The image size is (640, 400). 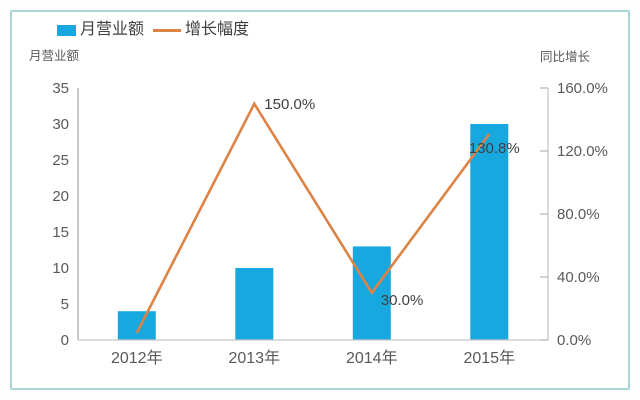 I want to click on legend-item-revenue: 月营业额, so click(x=100, y=30).